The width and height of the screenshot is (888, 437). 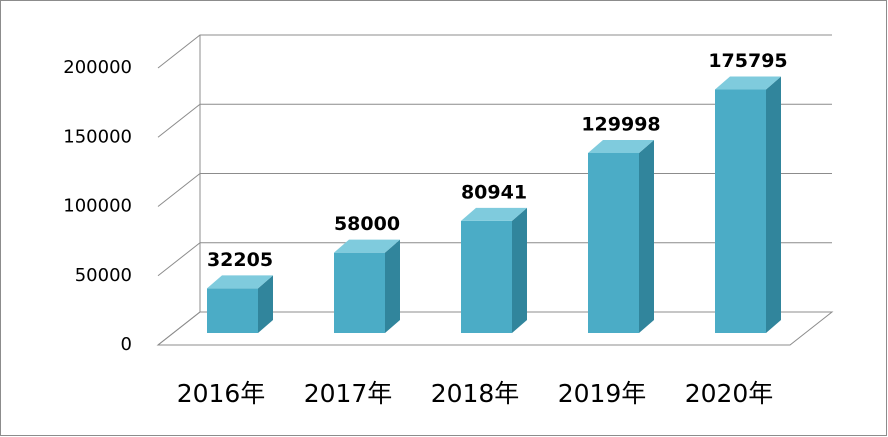 What do you see at coordinates (729, 393) in the screenshot?
I see `x-tick-label: 2020年` at bounding box center [729, 393].